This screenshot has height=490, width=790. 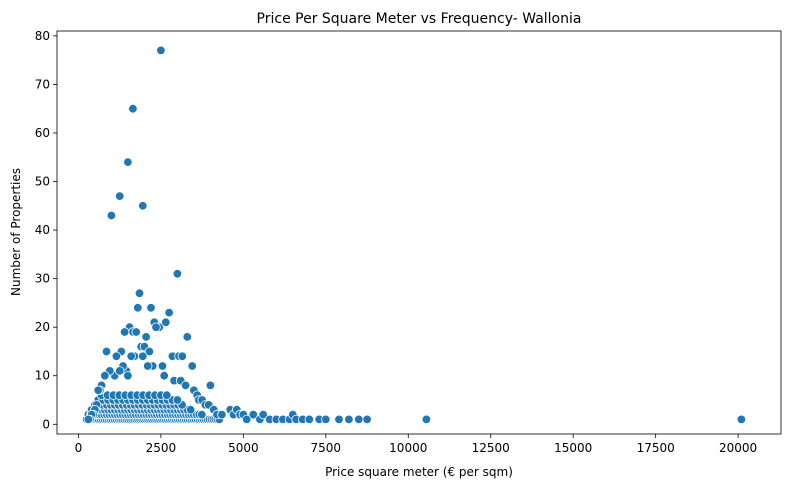 What do you see at coordinates (42, 327) in the screenshot?
I see `y-tick-label: 20` at bounding box center [42, 327].